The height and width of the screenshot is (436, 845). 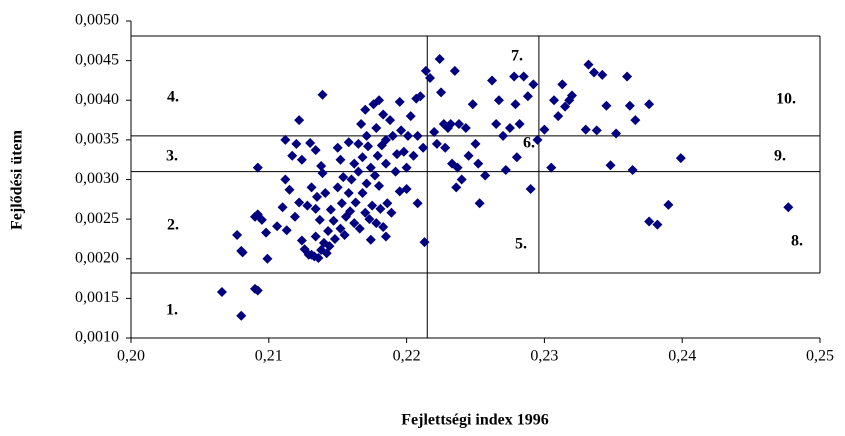 I want to click on region-label: 7., so click(x=517, y=56).